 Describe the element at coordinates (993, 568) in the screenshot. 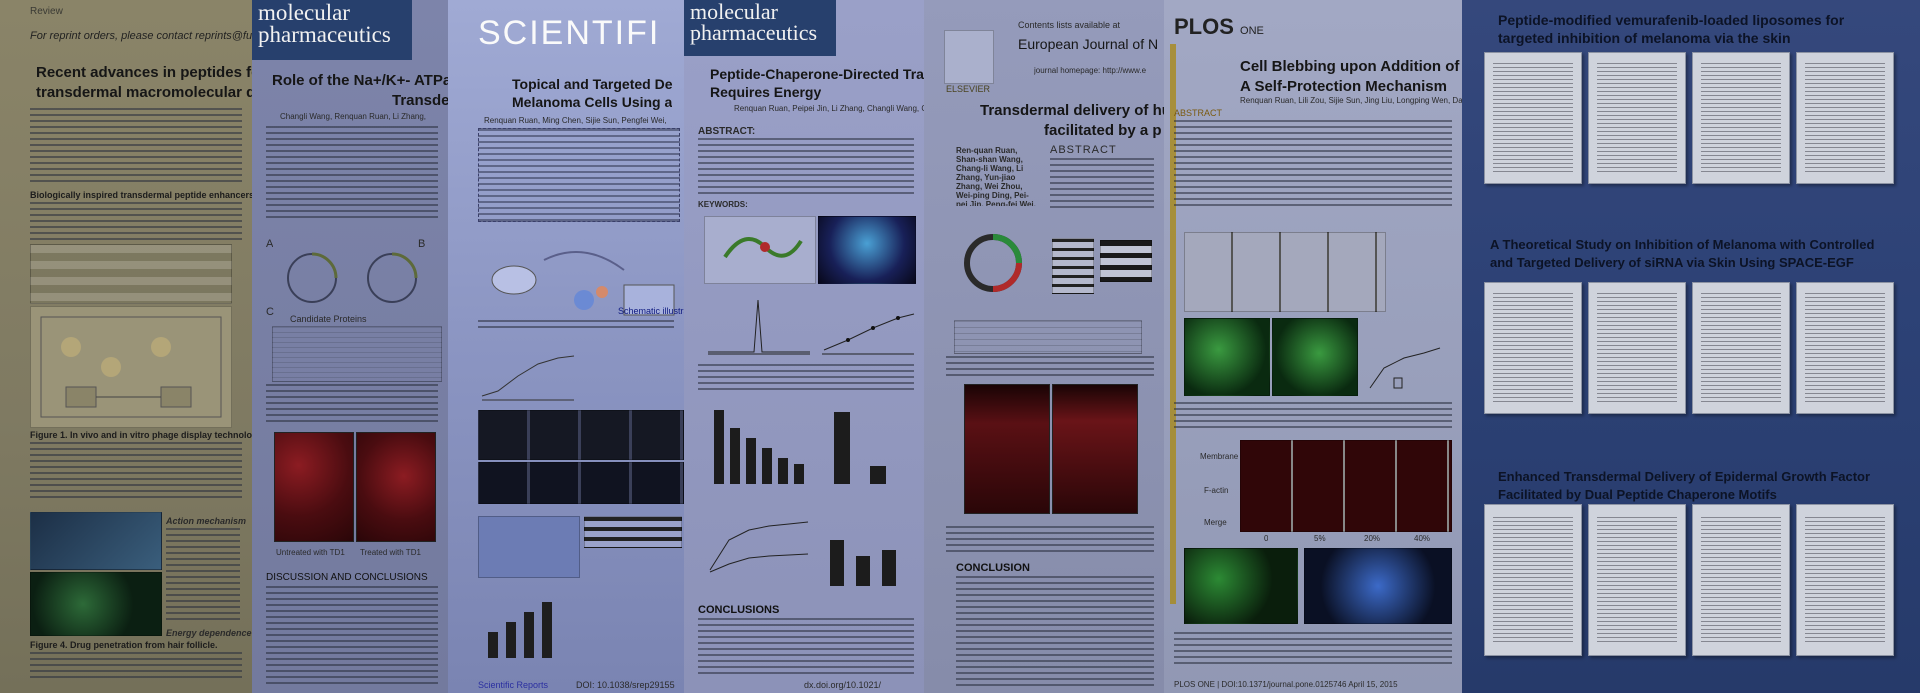

I see `ejn-conclusion-label: CONCLUSION` at that location.